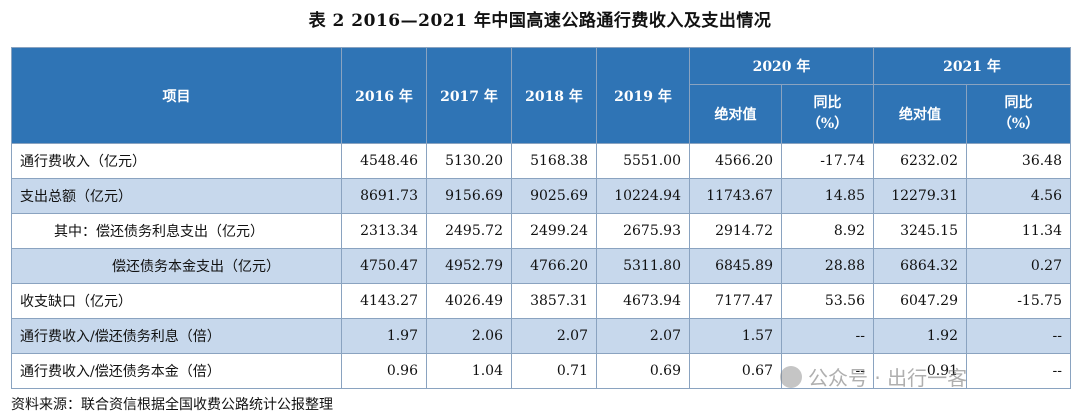  I want to click on cell: -17.74, so click(827, 161).